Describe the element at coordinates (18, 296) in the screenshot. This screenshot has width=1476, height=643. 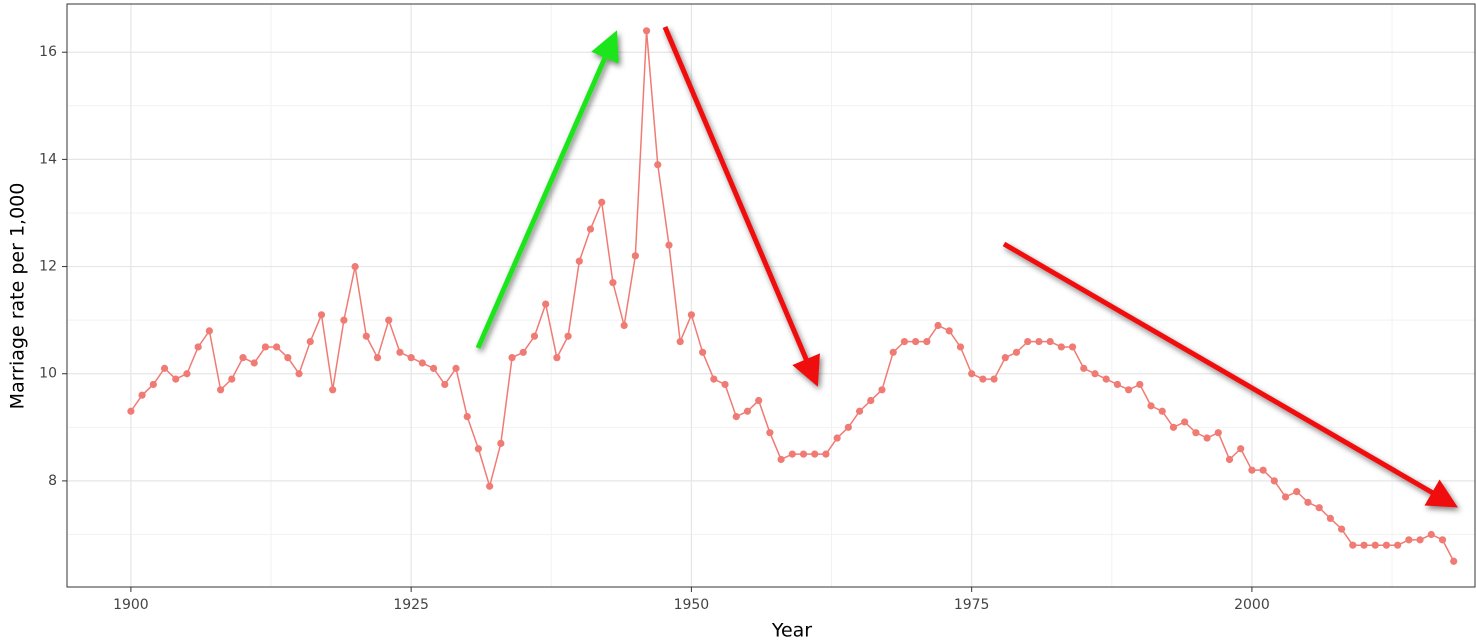
I see `y-axis-label: Marriage rate per 1,000` at that location.